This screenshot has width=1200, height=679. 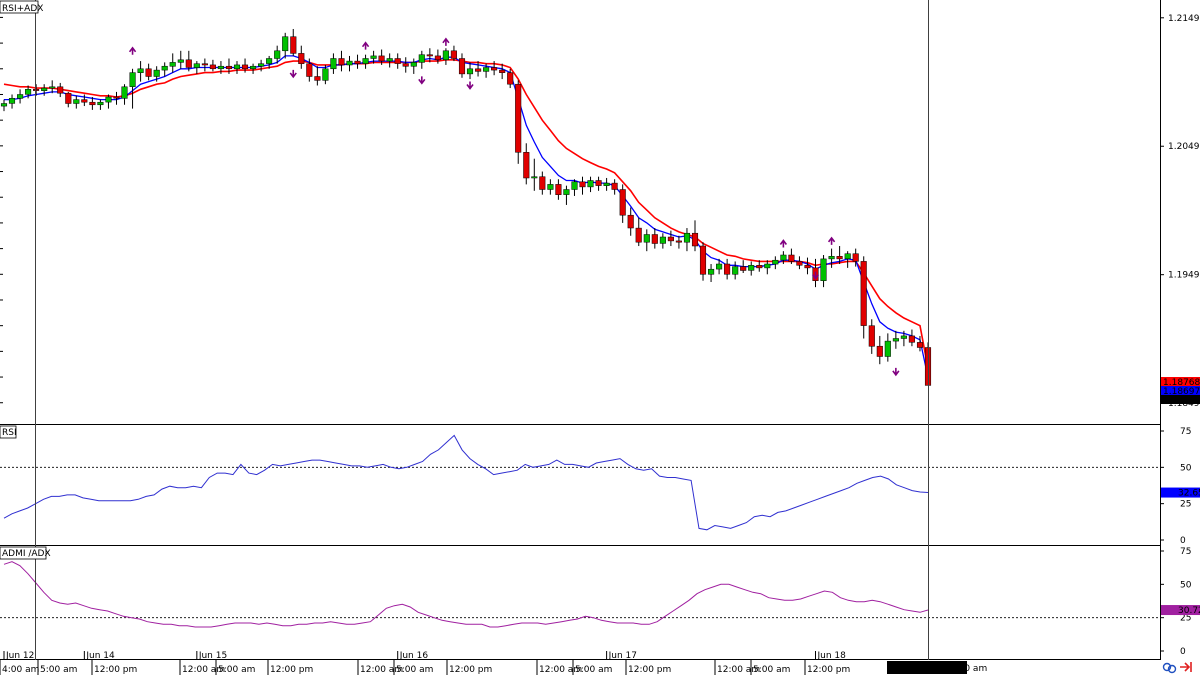 I want to click on adx-axis-label: 75, so click(x=1185, y=552).